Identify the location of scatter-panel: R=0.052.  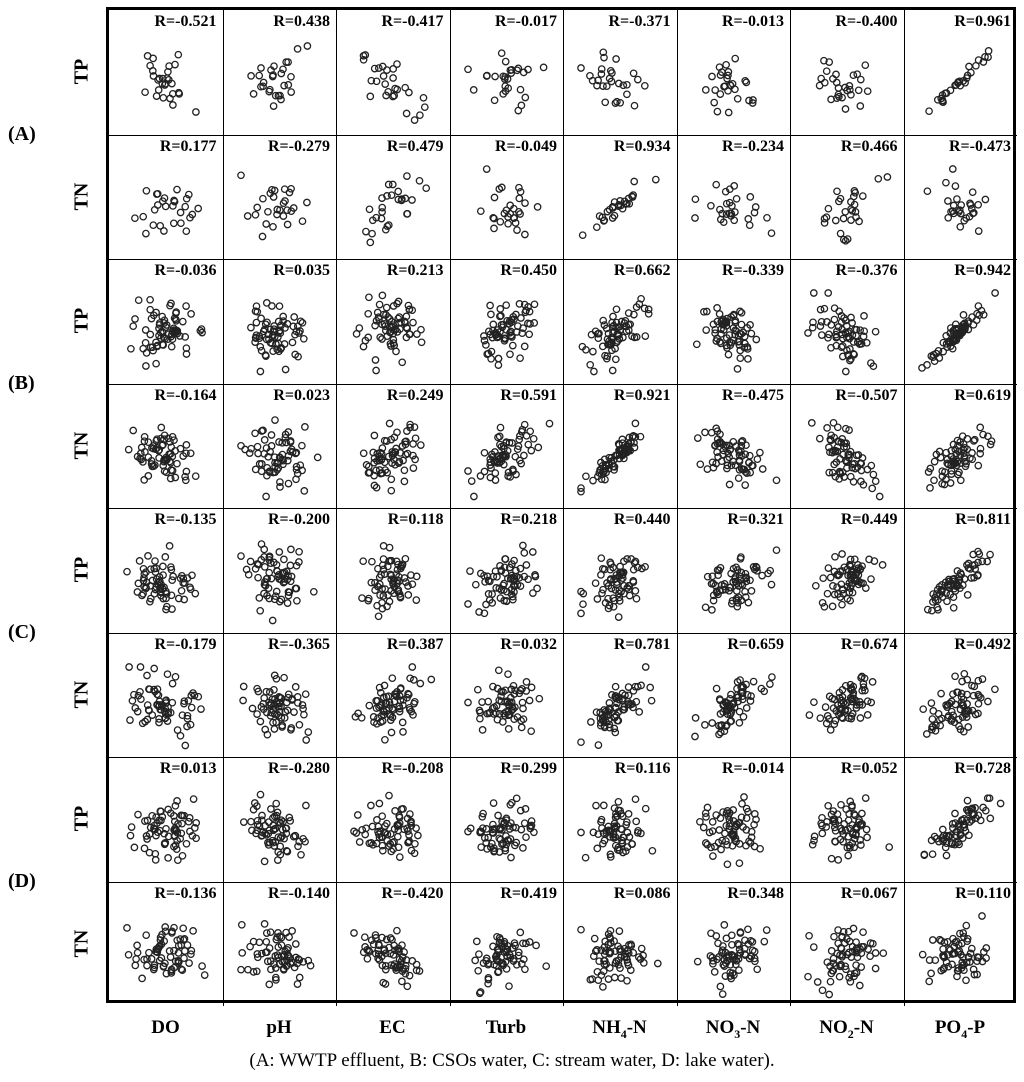
(847, 819).